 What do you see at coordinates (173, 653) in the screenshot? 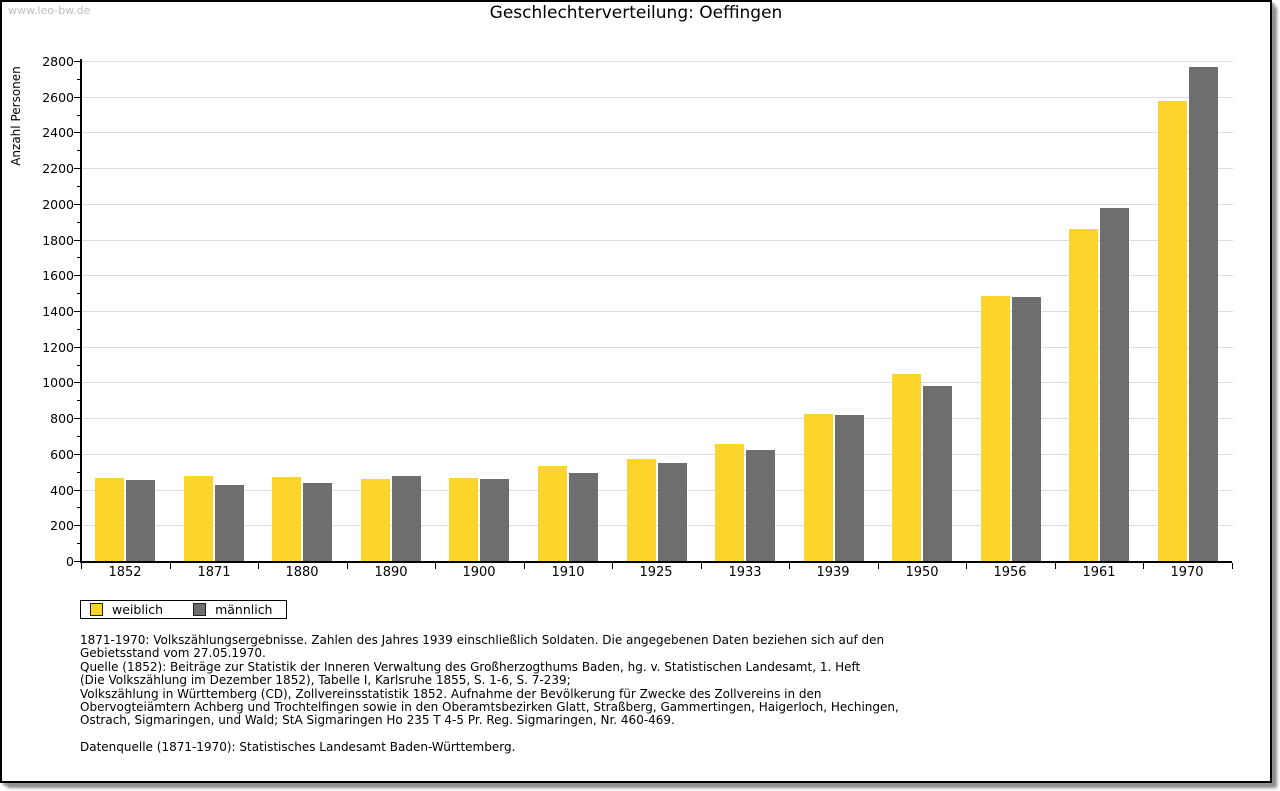
I see `footnote-line: Gebietsstand vom 27.05.1970.` at bounding box center [173, 653].